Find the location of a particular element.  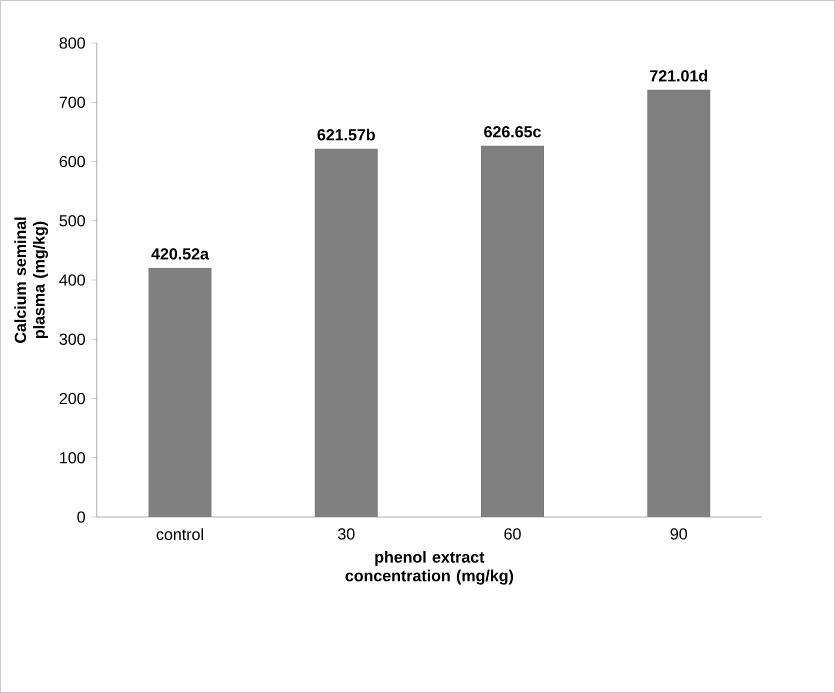

x-tick-label: 90 is located at coordinates (679, 534).